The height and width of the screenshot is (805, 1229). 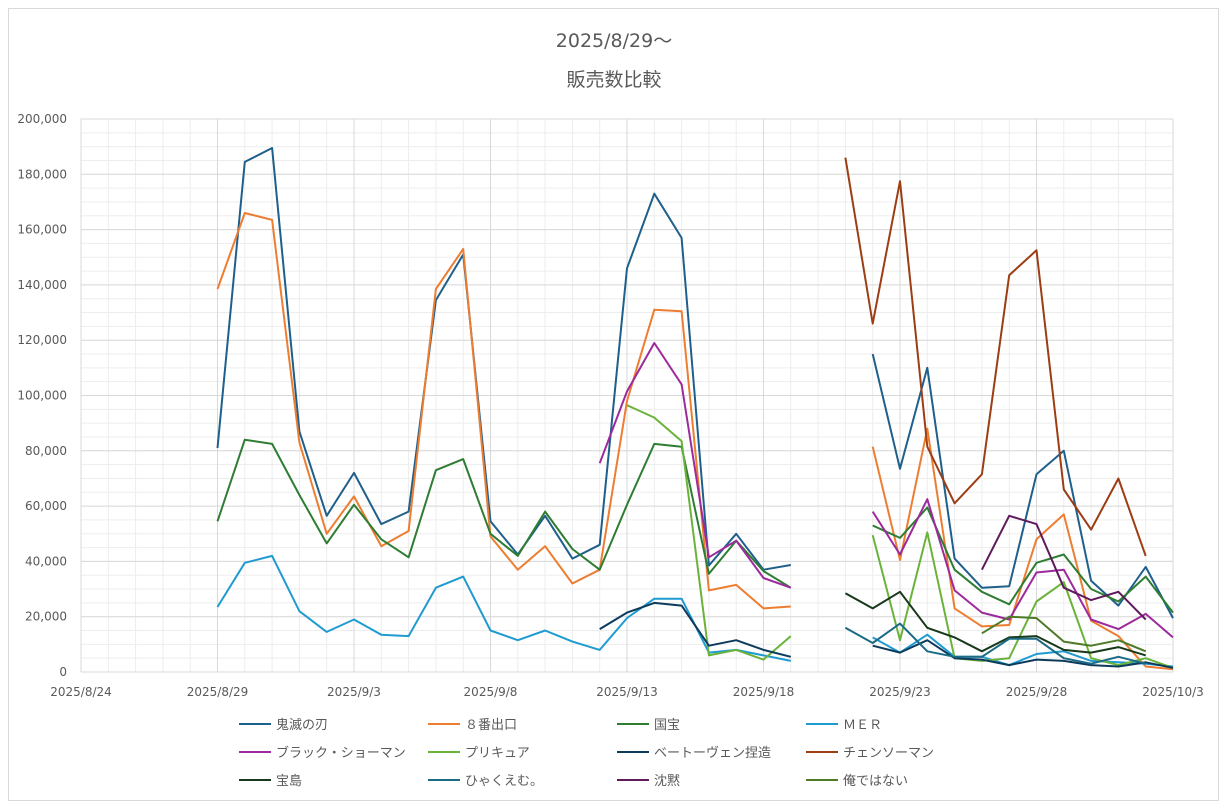 I want to click on y-tick-label: 40,000, so click(x=46, y=561).